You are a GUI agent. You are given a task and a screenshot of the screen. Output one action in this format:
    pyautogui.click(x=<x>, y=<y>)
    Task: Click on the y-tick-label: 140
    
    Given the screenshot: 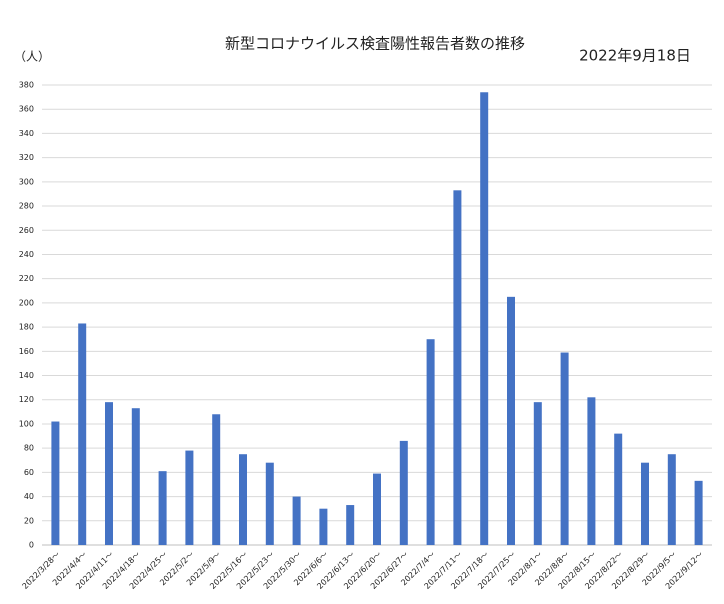 What is the action you would take?
    pyautogui.click(x=26, y=375)
    